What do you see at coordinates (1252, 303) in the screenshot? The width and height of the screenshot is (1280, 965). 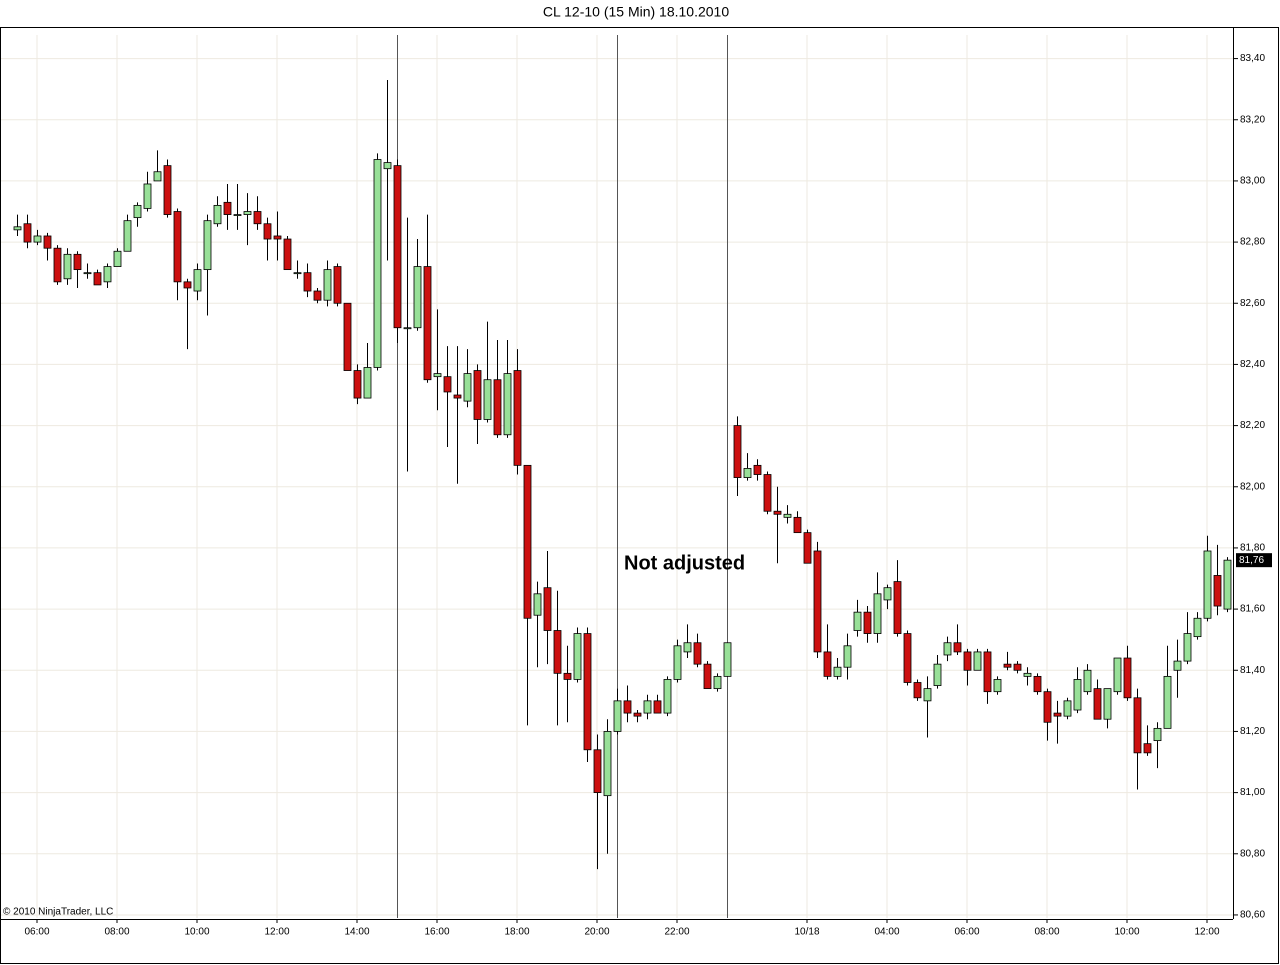 I see `y-tick-label: 82,60` at bounding box center [1252, 303].